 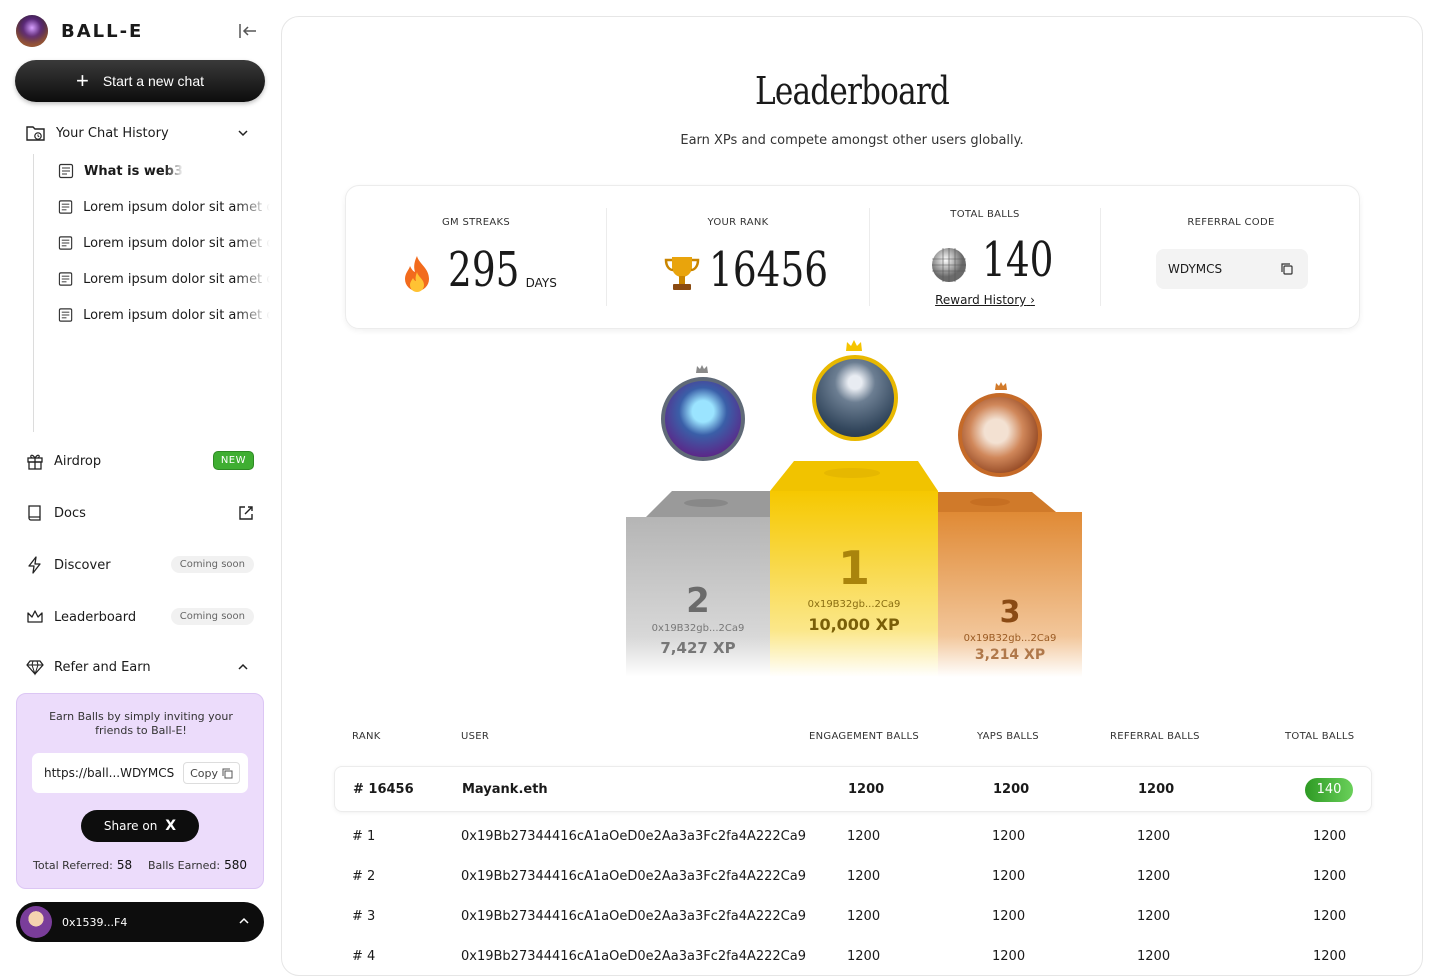 I want to click on podium-graphic, so click(x=854, y=569).